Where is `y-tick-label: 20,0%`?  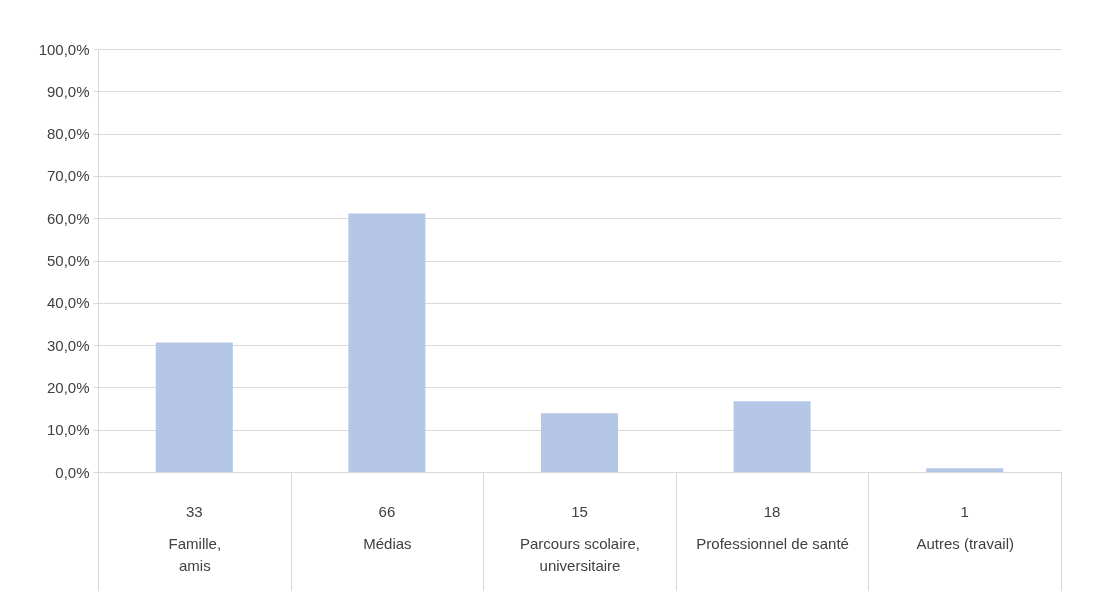 y-tick-label: 20,0% is located at coordinates (68, 387).